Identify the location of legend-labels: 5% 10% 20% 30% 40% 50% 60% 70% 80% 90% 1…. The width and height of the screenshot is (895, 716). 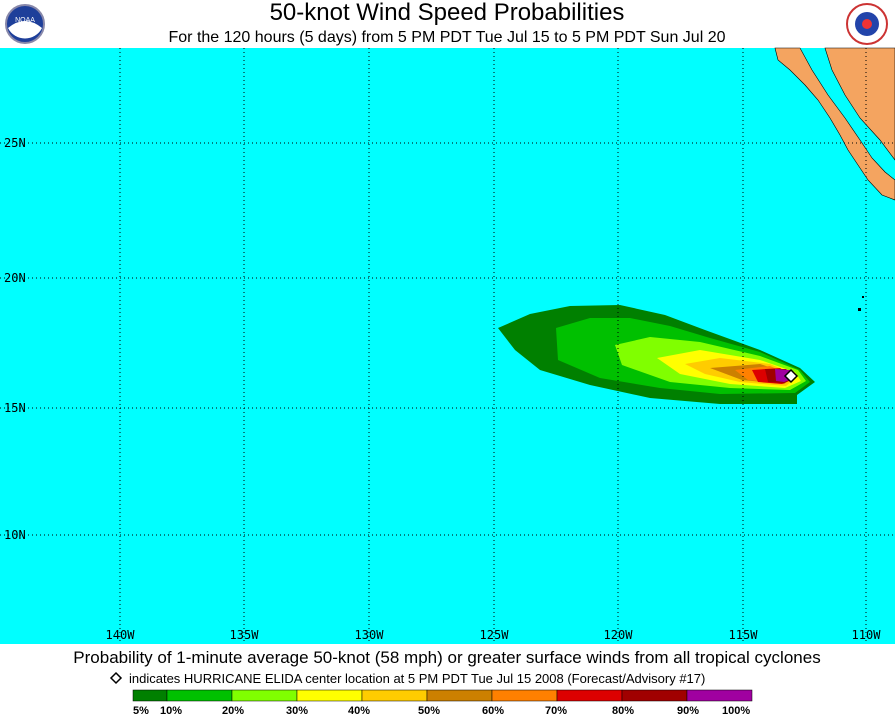
(441, 710).